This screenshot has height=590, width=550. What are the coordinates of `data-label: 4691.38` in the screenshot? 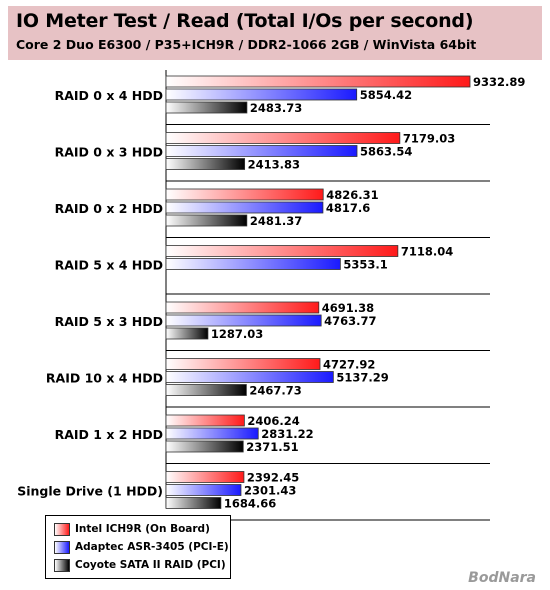 It's located at (348, 308).